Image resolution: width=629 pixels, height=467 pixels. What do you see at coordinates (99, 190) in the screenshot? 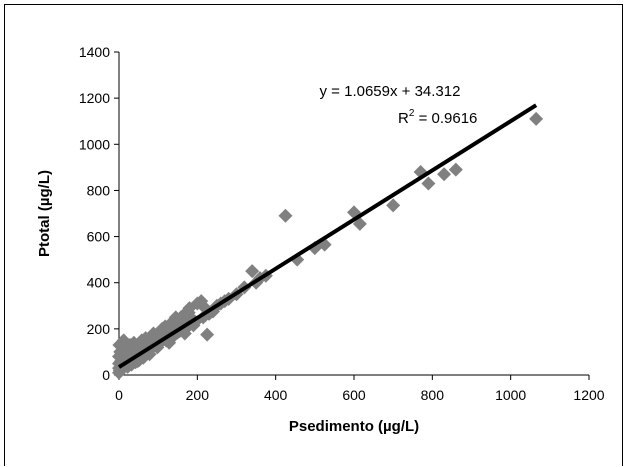
I see `y-tick-label: 800` at bounding box center [99, 190].